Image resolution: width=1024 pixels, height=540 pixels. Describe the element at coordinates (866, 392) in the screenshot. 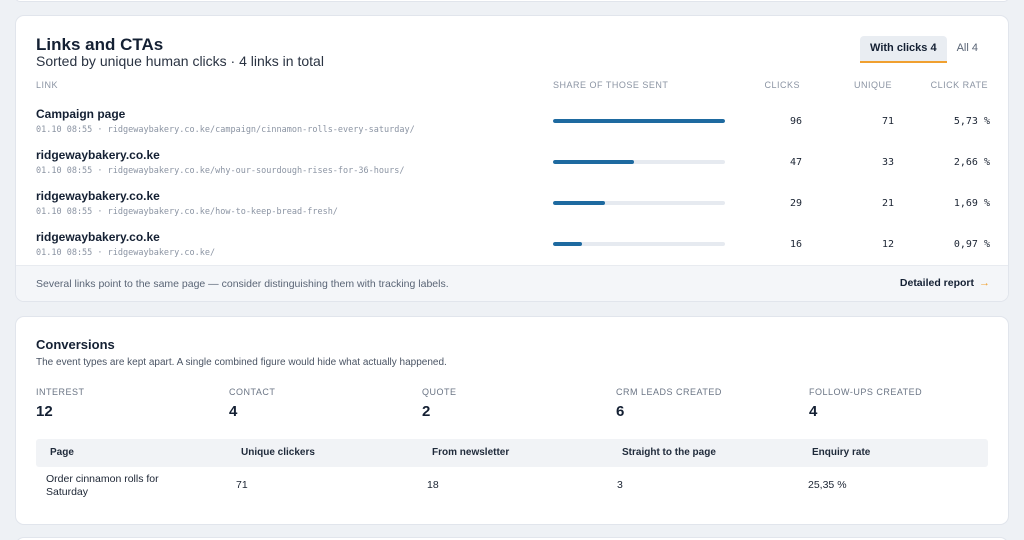

I see `stat-label: FOLLOW-UPS CREATED` at that location.